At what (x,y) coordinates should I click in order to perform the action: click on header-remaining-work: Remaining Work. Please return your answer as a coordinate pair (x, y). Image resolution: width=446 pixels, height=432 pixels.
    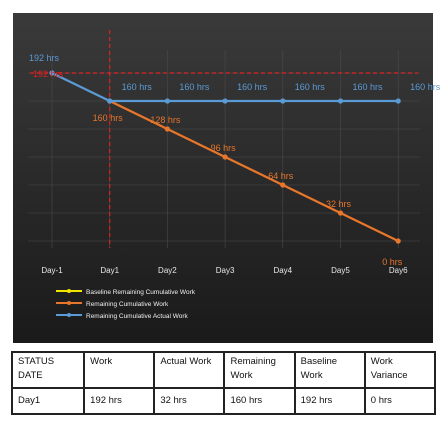
    Looking at the image, I should click on (258, 371).